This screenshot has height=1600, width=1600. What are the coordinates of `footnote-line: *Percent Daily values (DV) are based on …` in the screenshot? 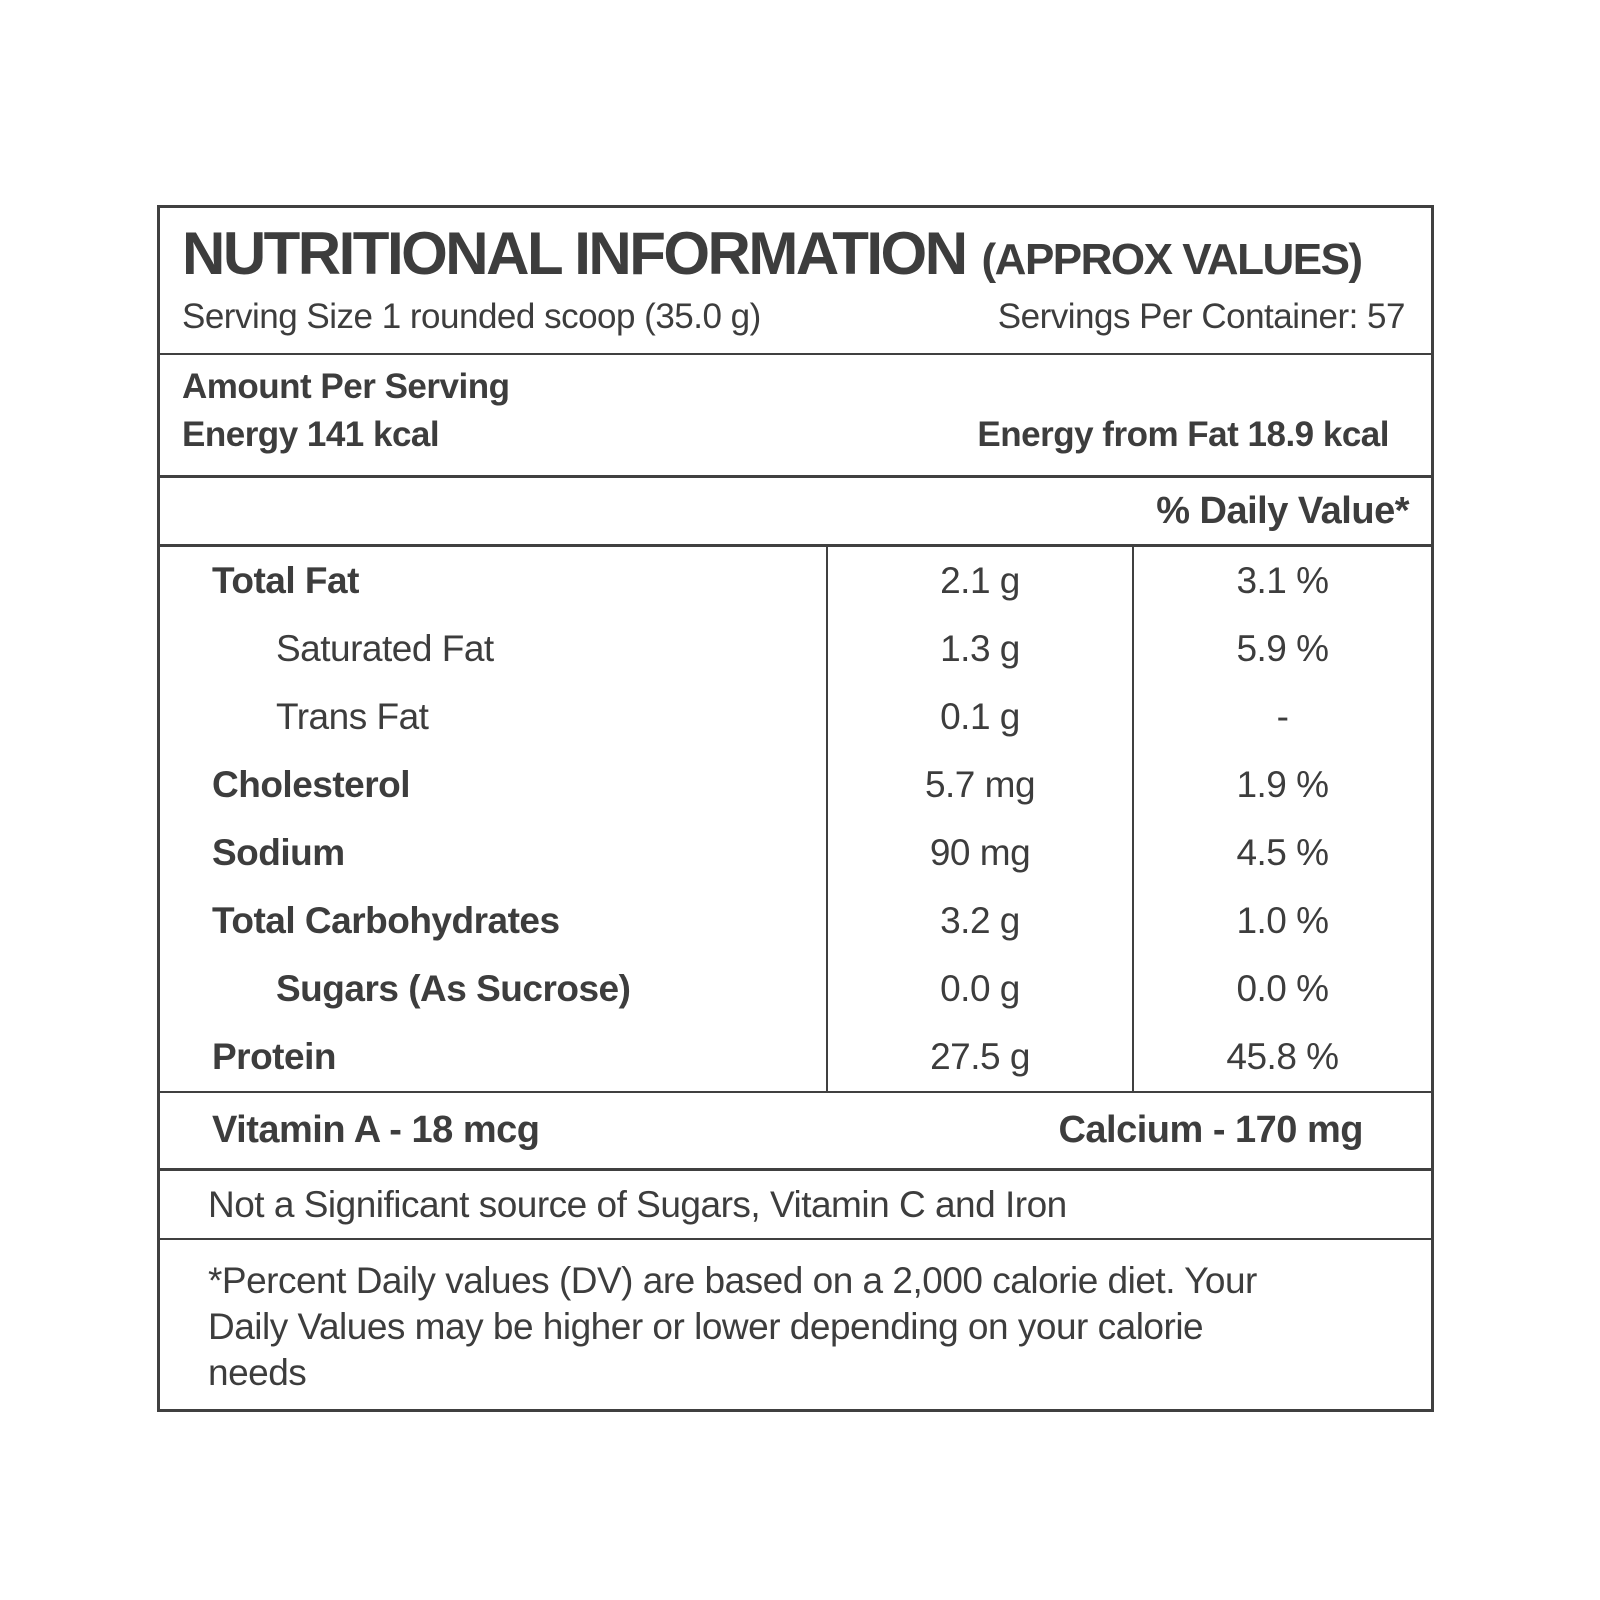 It's located at (732, 1280).